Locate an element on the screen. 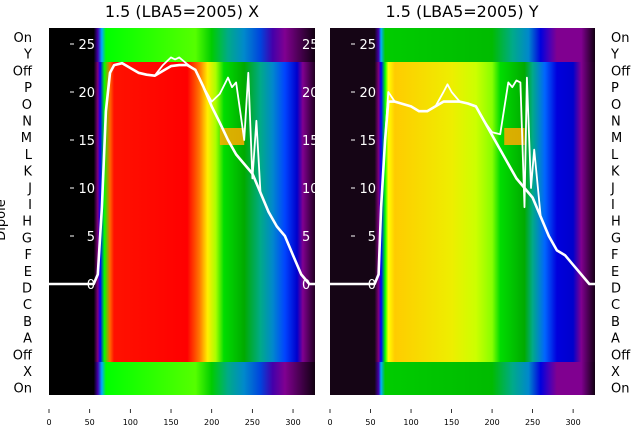 The height and width of the screenshot is (440, 640). right-panel-title: 1.5 (LBA5=2005) Y is located at coordinates (461, 11).